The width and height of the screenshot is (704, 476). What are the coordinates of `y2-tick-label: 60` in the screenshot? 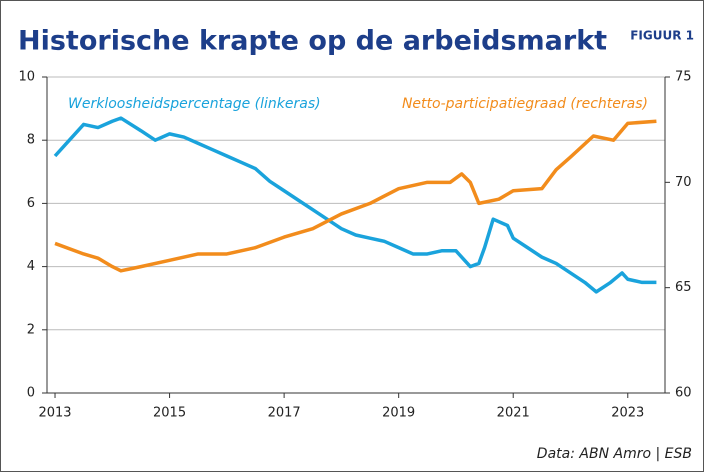 It's located at (683, 393).